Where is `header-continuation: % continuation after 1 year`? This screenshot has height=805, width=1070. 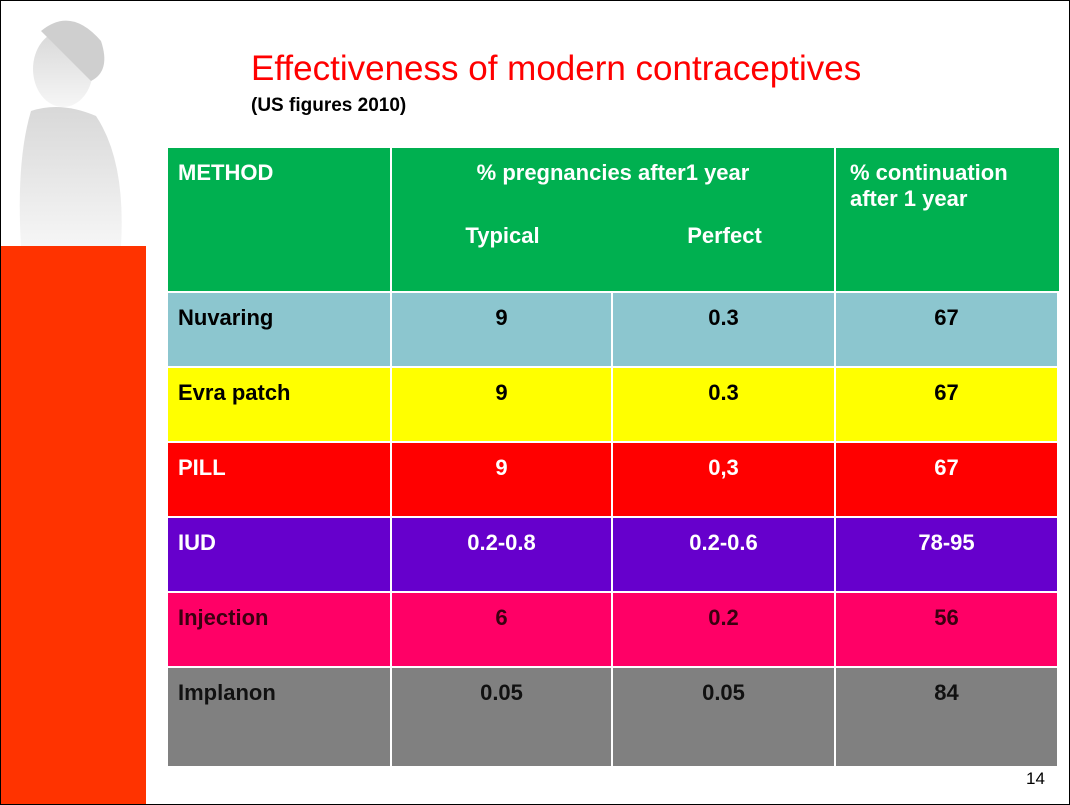 header-continuation: % continuation after 1 year is located at coordinates (929, 185).